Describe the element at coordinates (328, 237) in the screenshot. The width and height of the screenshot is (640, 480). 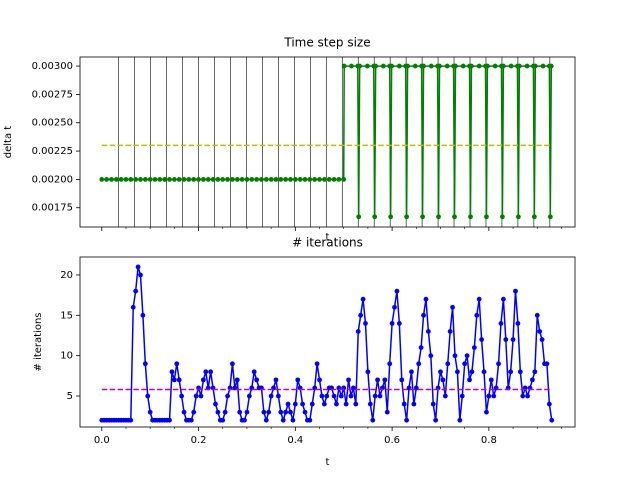
I see `x-axis-label: t` at that location.